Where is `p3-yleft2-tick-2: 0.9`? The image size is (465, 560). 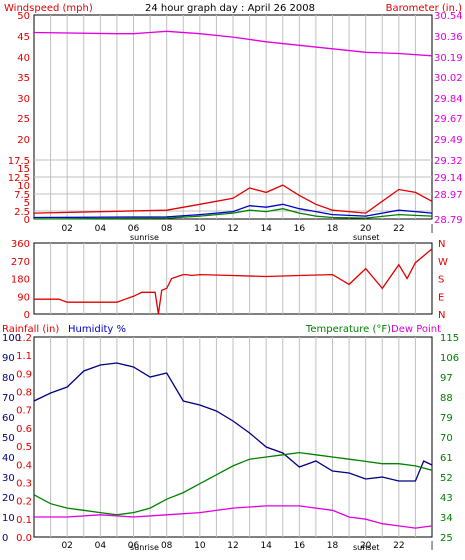 p3-yleft2-tick-2: 0.9 is located at coordinates (24, 374).